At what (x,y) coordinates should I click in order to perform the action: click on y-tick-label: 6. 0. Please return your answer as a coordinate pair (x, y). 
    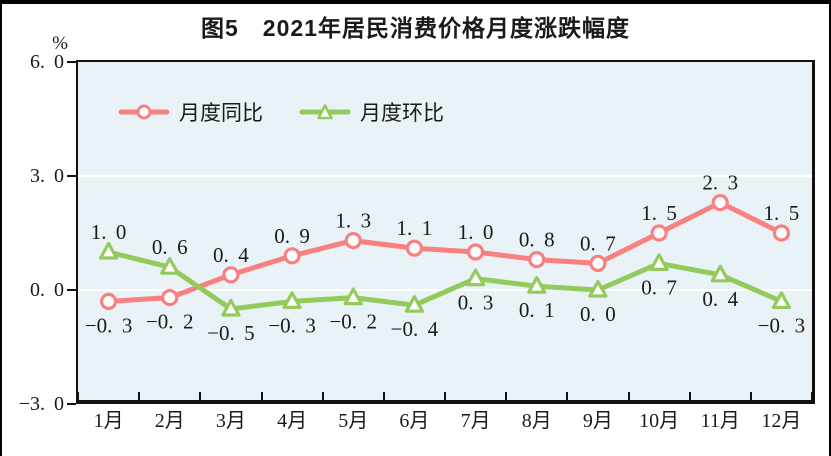
    Looking at the image, I should click on (46, 62).